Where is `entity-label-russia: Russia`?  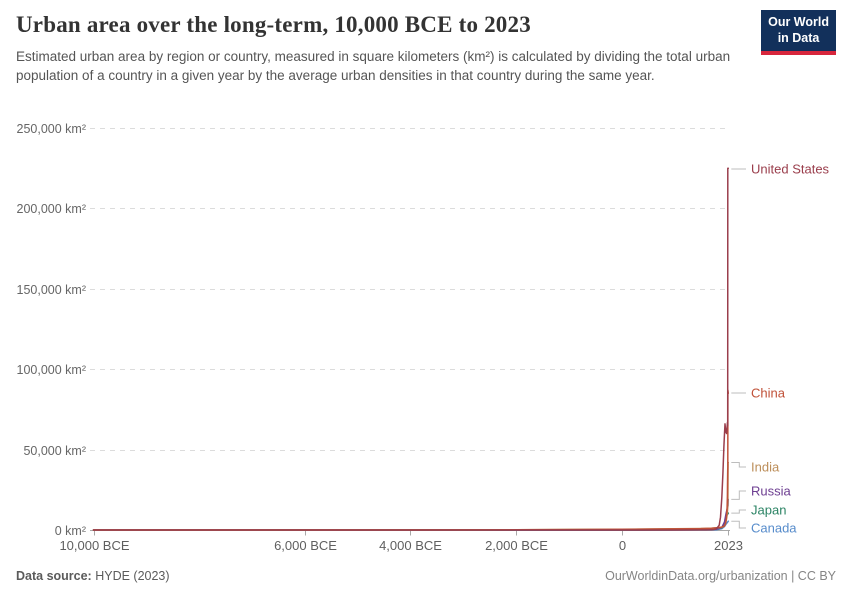
entity-label-russia: Russia is located at coordinates (771, 491).